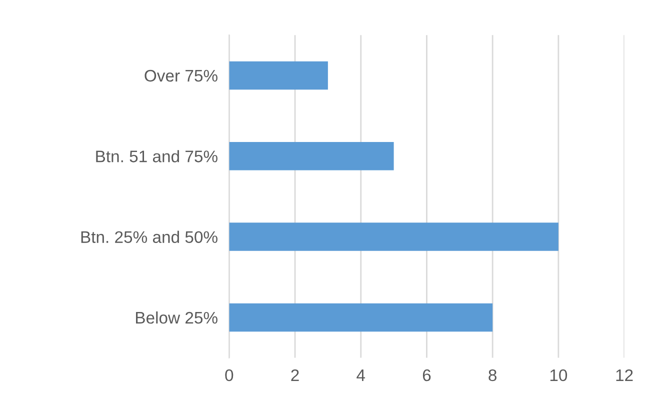 Image resolution: width=672 pixels, height=418 pixels. Describe the element at coordinates (181, 76) in the screenshot. I see `y-tick-label: Over 75%` at that location.